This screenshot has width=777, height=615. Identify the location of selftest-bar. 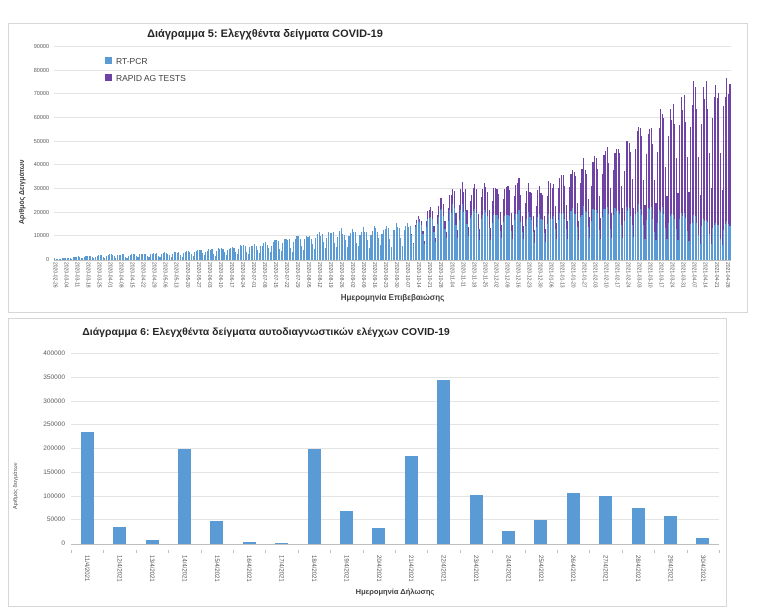
(508, 537).